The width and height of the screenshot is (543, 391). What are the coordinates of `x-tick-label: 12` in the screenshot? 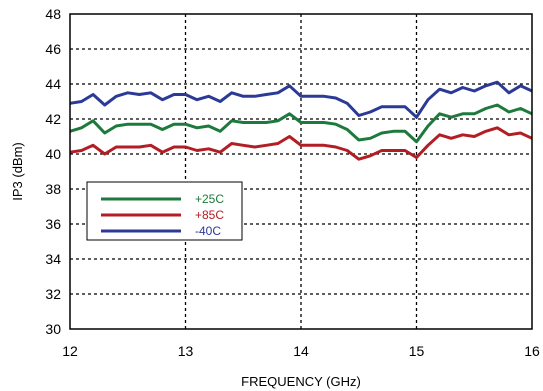 It's located at (70, 351).